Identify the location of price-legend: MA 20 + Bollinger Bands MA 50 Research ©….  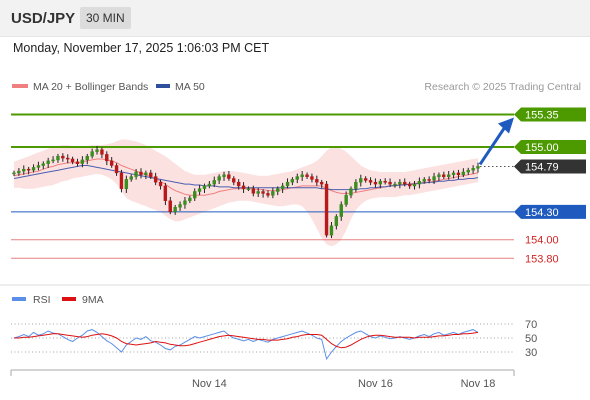
(296, 87).